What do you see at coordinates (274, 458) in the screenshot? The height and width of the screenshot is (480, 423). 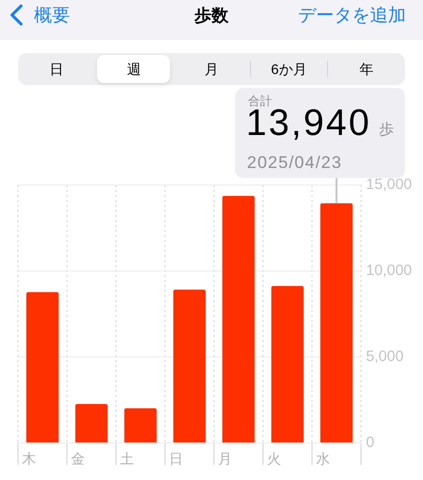 I see `x-tick-label: 火` at bounding box center [274, 458].